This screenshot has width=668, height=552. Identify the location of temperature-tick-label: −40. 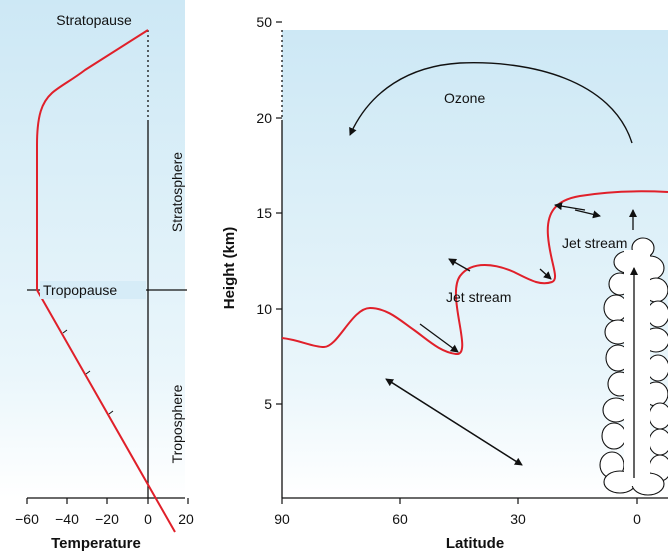
(67, 519).